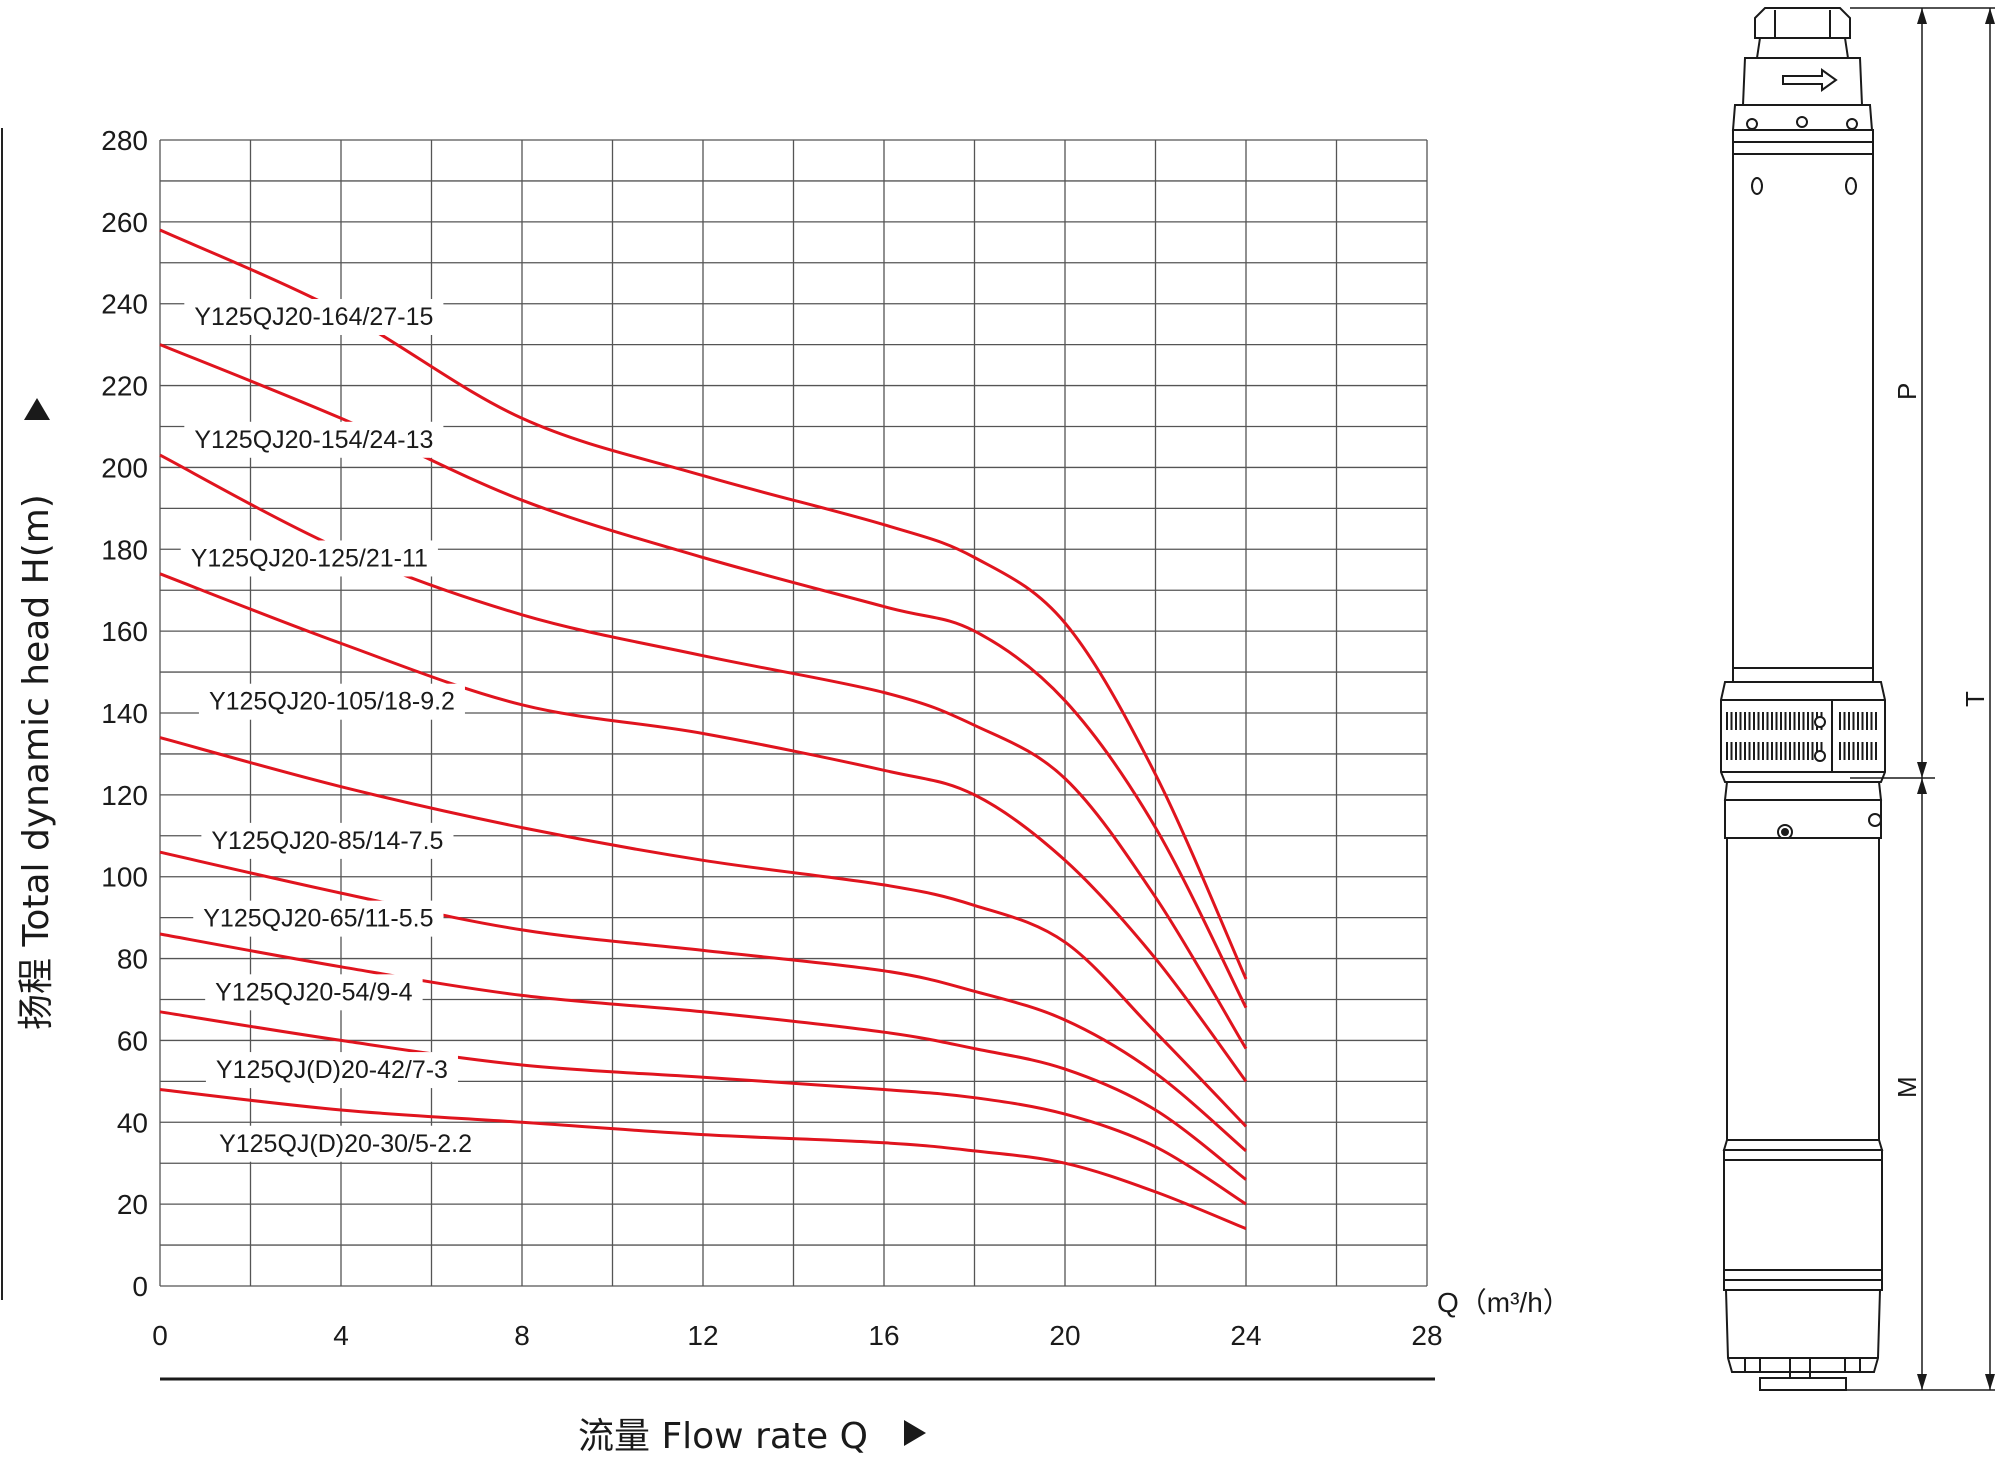 Image resolution: width=2001 pixels, height=1457 pixels. Describe the element at coordinates (1802, 23) in the screenshot. I see `pump-top-nut` at that location.